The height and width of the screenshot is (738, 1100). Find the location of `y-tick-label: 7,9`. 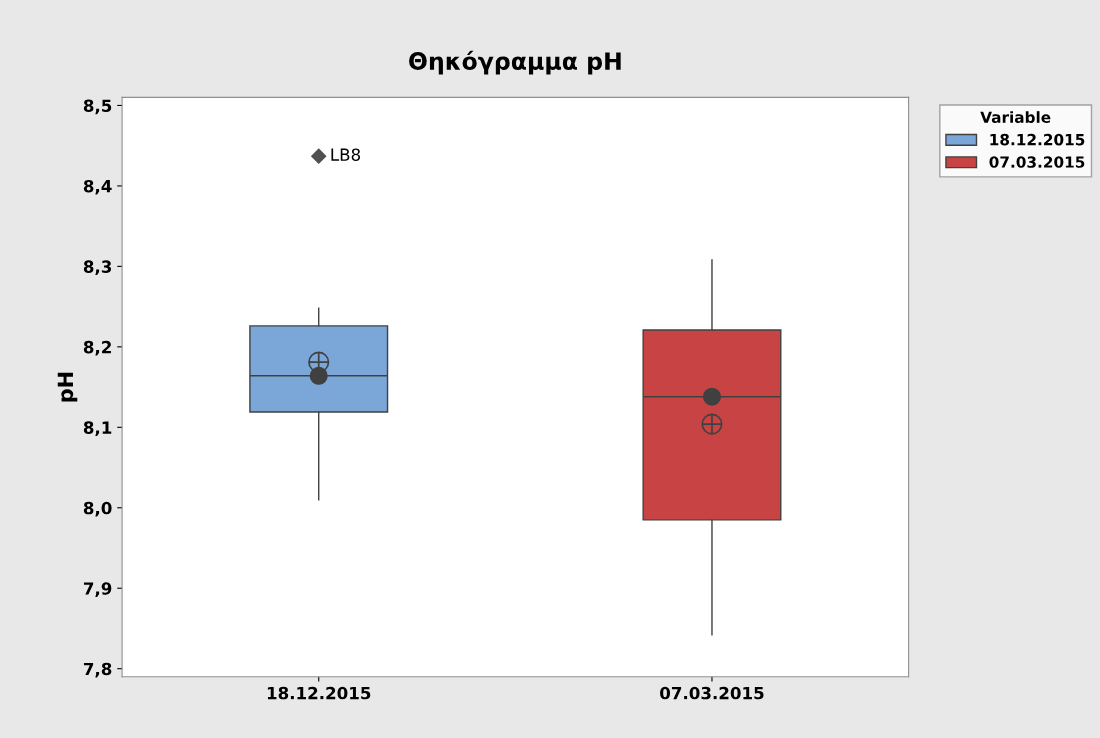

y-tick-label: 7,9 is located at coordinates (97, 589).